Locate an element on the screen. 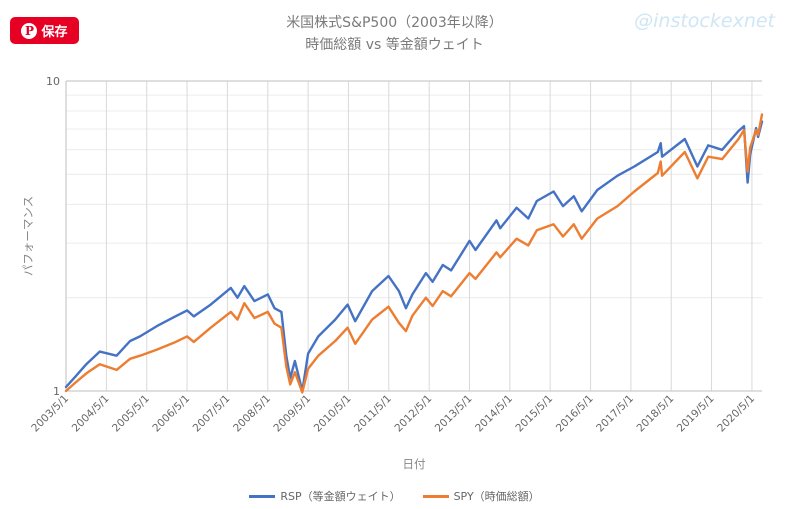 Image resolution: width=789 pixels, height=509 pixels. x-tick-label: 2012/5/1 is located at coordinates (413, 414).